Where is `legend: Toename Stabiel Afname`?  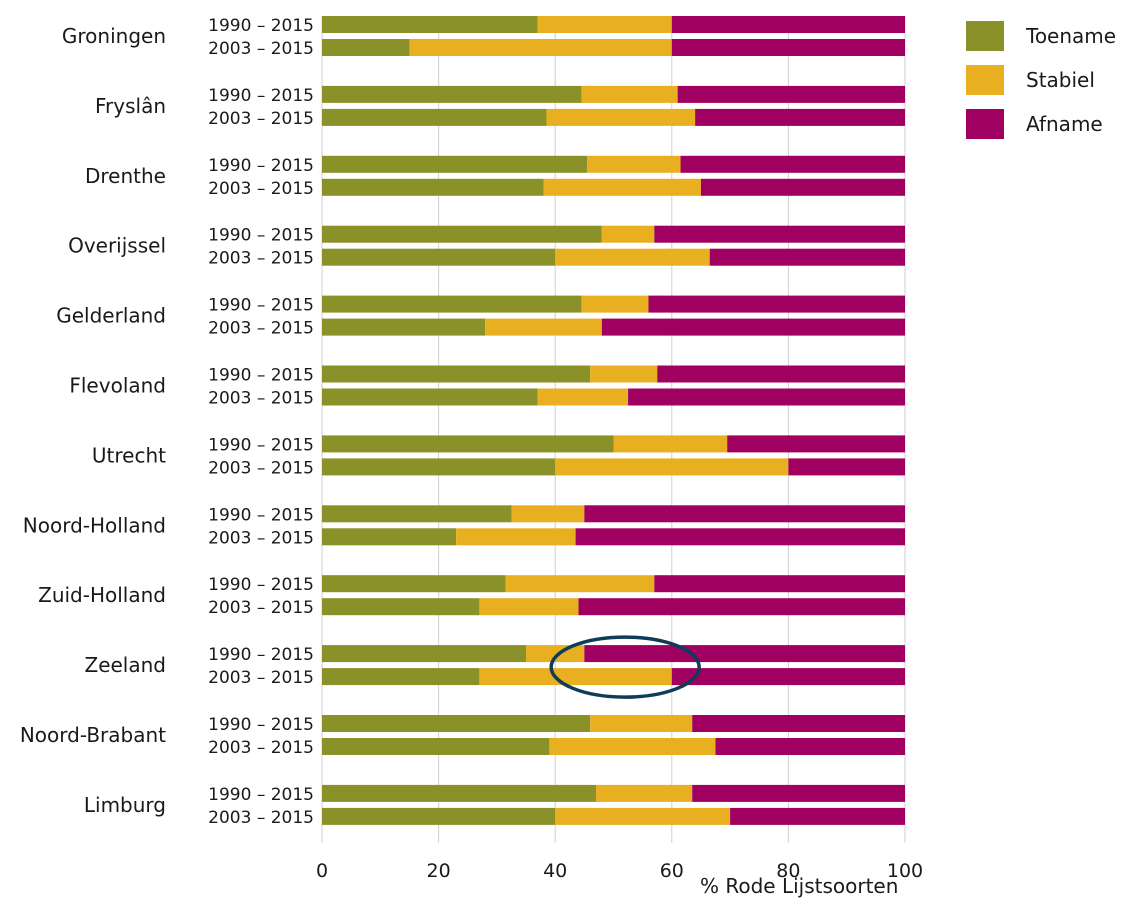 legend: Toename Stabiel Afname is located at coordinates (1041, 80).